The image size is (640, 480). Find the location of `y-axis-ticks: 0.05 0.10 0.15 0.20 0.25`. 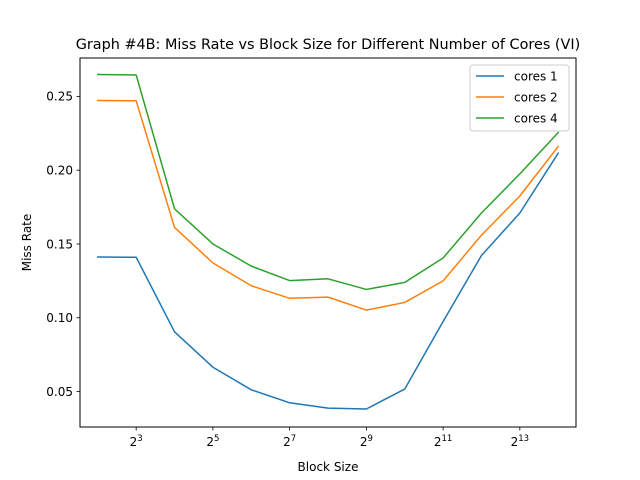

y-axis-ticks: 0.05 0.10 0.15 0.20 0.25 is located at coordinates (63, 244).